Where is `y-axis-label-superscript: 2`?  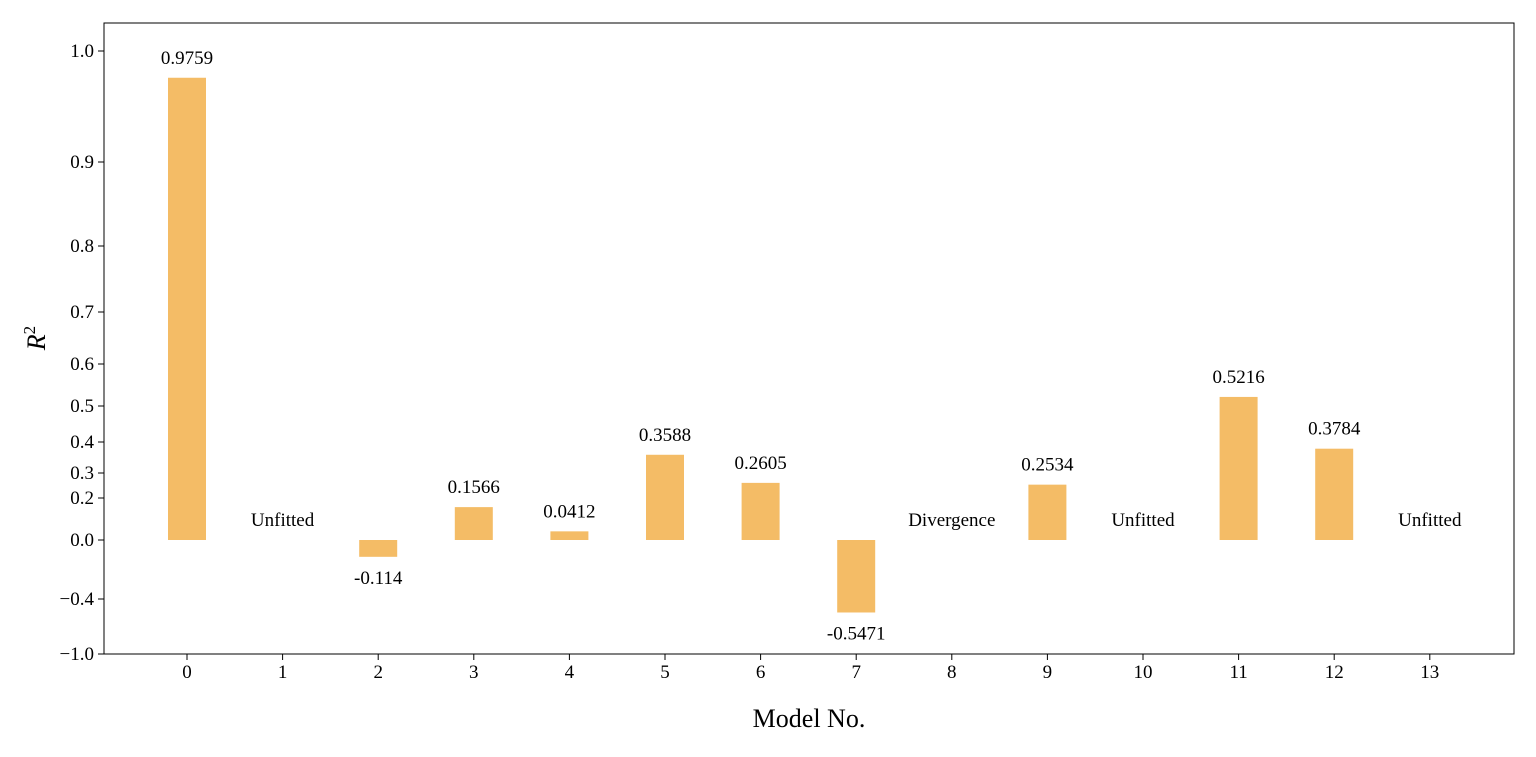
y-axis-label-superscript: 2 is located at coordinates (29, 330).